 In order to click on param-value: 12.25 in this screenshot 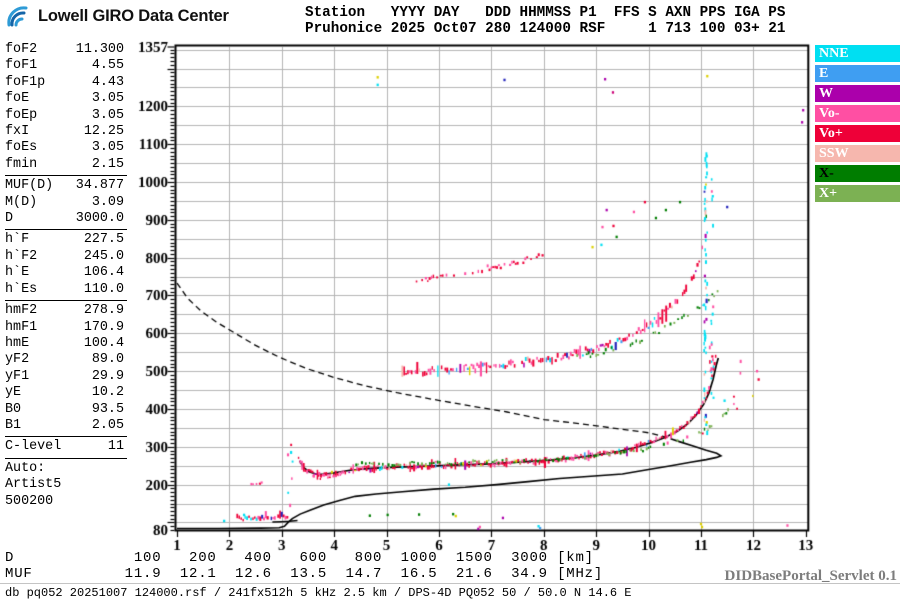, I will do `click(103, 132)`.